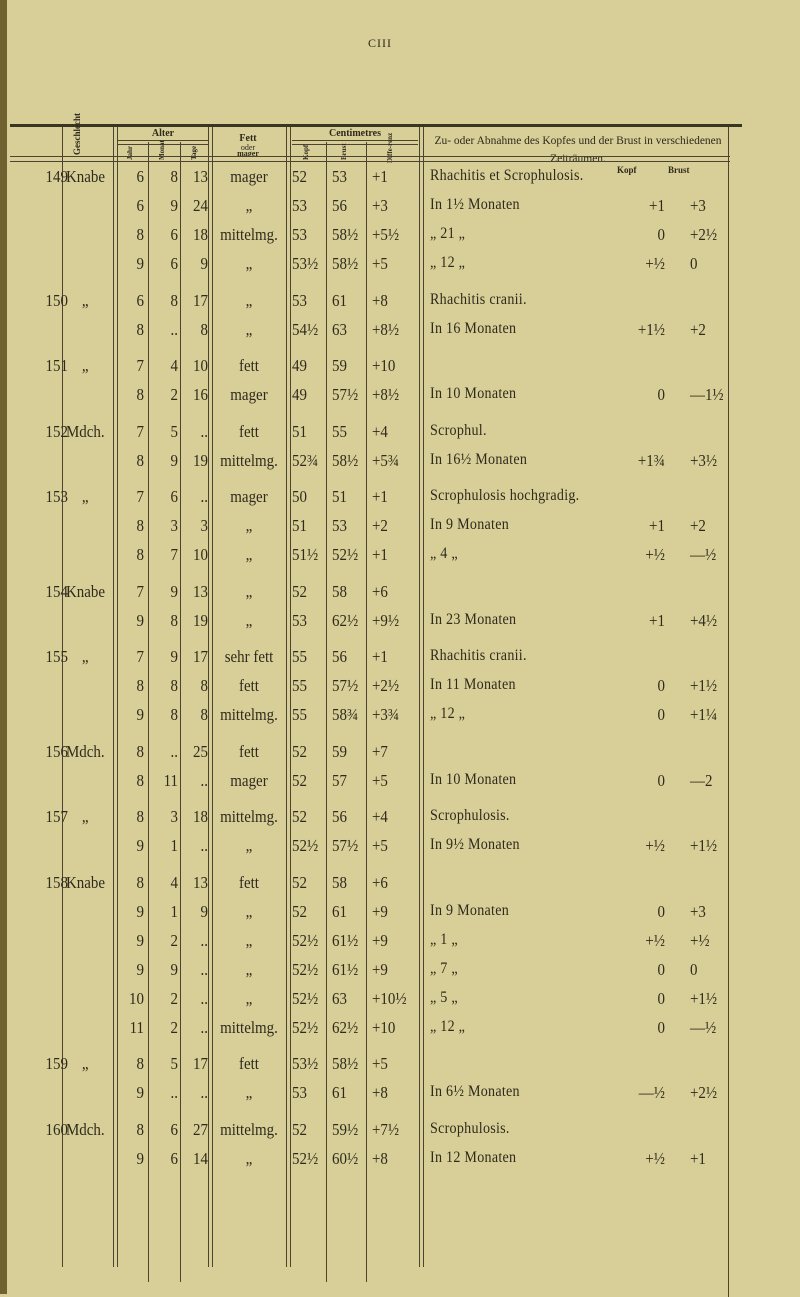 This screenshot has height=1297, width=800. Describe the element at coordinates (345, 714) in the screenshot. I see `cell-brust: 58¾` at that location.